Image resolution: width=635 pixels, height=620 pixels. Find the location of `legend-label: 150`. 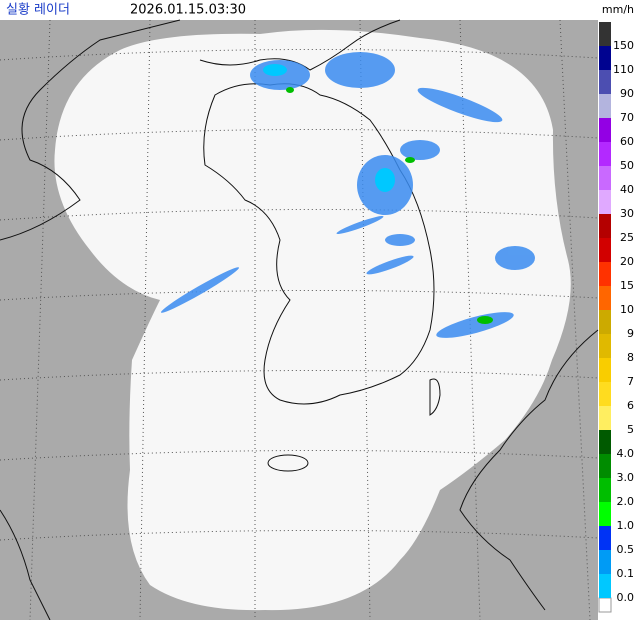

legend-label: 150 is located at coordinates (623, 45).